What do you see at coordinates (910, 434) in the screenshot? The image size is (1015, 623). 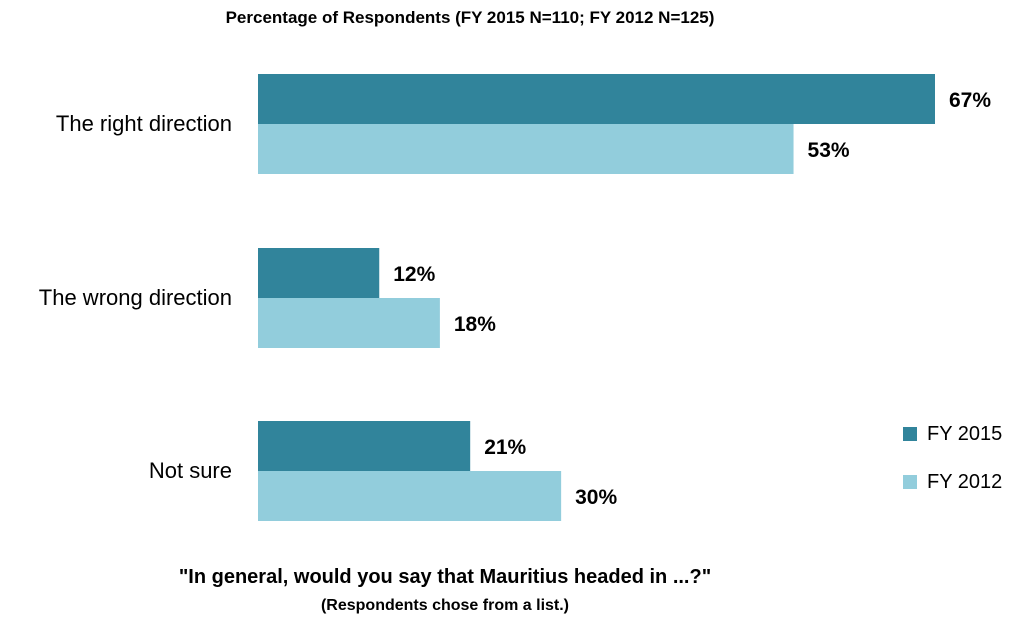 I see `legend-swatch-fy2015` at bounding box center [910, 434].